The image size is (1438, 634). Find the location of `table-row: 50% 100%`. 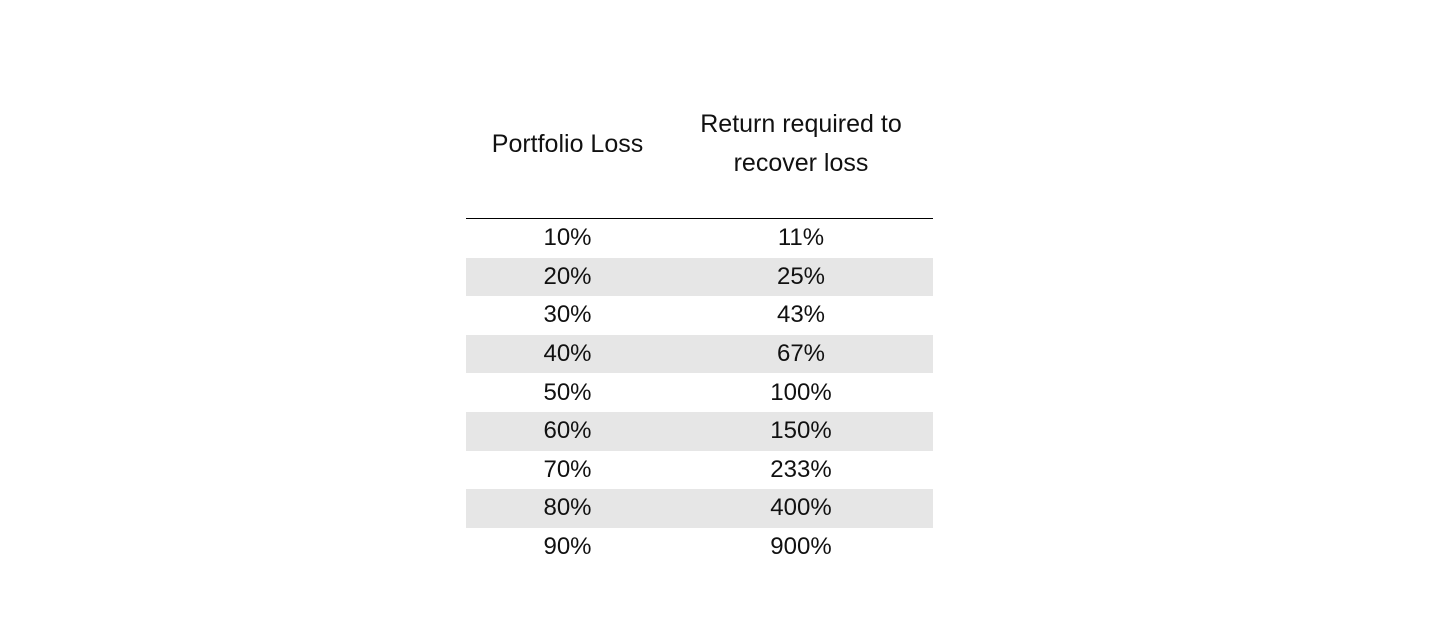

table-row: 50% 100% is located at coordinates (699, 392).